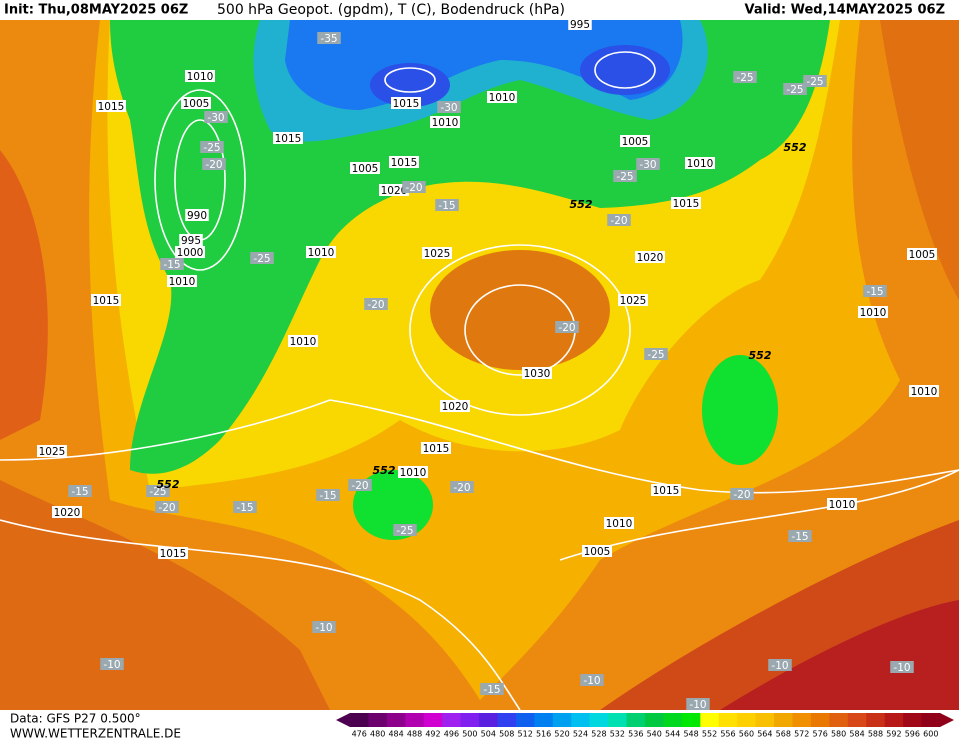  Describe the element at coordinates (893, 734) in the screenshot. I see `colorbar-label: 592` at that location.